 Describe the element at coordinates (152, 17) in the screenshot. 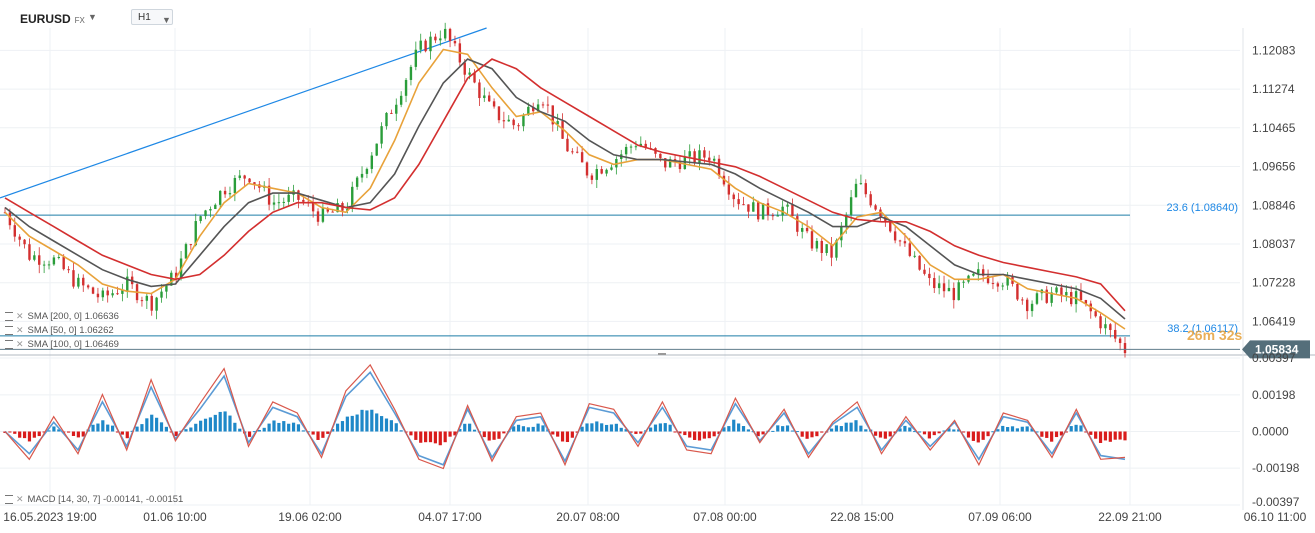

I see `timeframe-select: H1 ▼` at that location.